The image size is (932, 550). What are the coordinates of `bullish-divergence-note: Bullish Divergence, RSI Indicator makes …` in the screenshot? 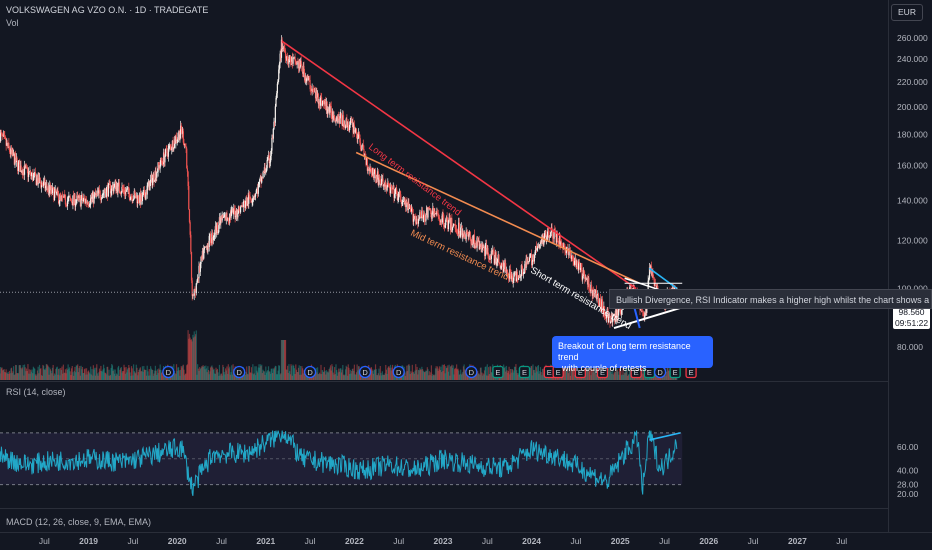 It's located at (770, 299).